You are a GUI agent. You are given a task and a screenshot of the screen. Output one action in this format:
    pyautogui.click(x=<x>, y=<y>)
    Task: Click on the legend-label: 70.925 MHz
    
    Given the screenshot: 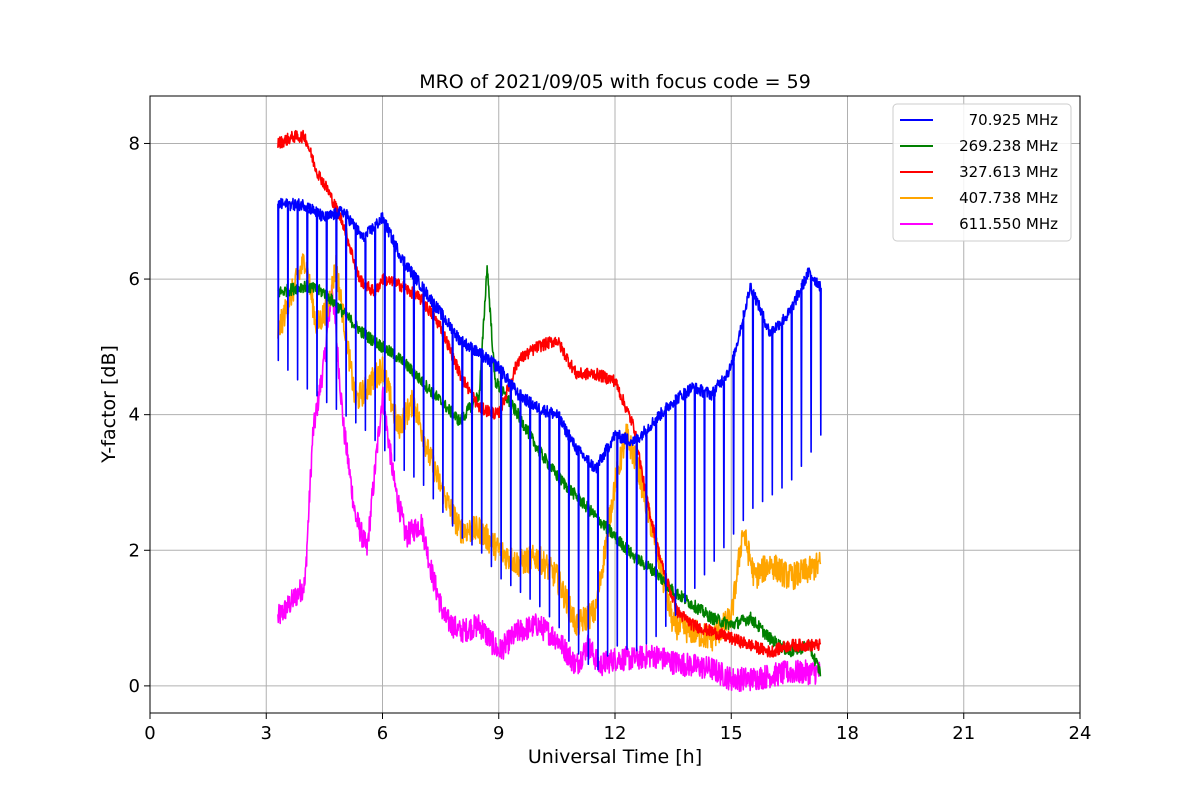 What is the action you would take?
    pyautogui.click(x=1013, y=120)
    